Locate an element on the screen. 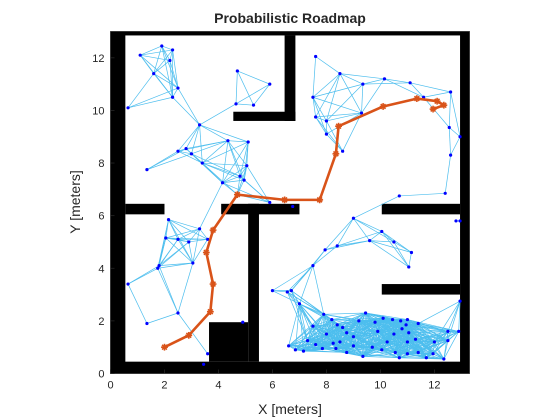 This screenshot has height=420, width=560. y-tick-label: 4 is located at coordinates (101, 269).